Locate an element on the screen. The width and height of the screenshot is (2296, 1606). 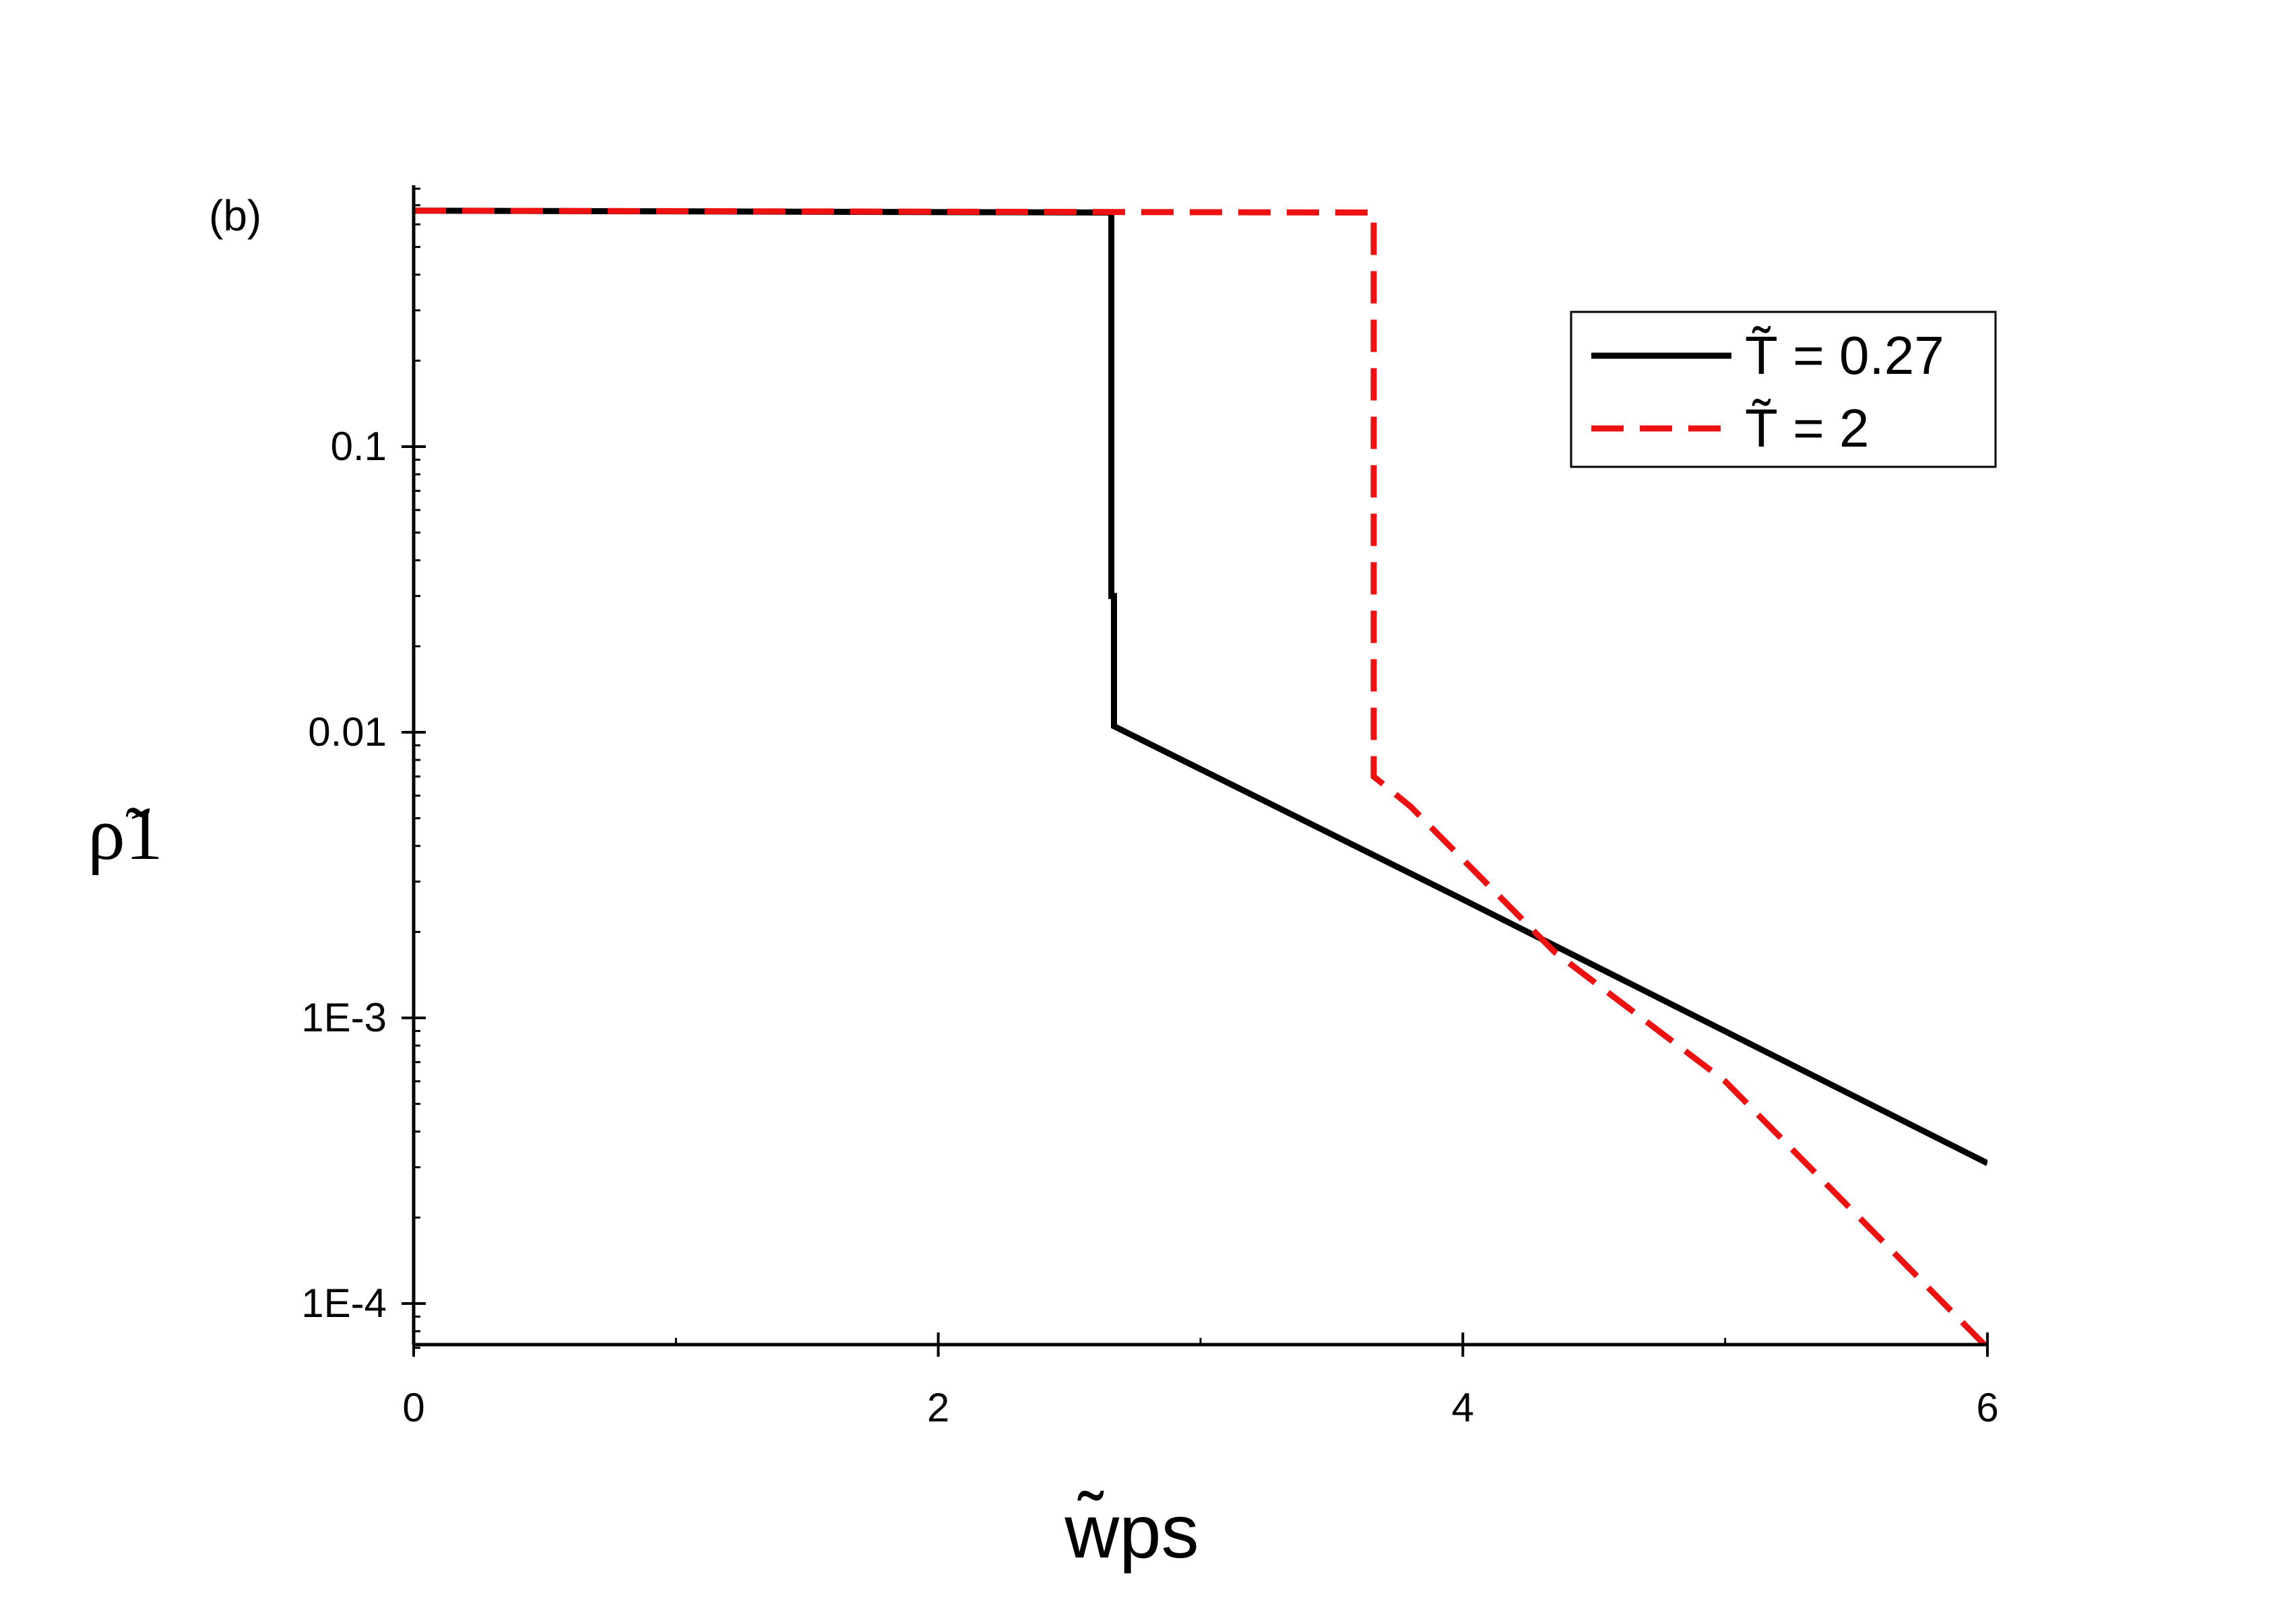
legend: T̃ = 0.27 T̃ = 2 is located at coordinates (1783, 389).